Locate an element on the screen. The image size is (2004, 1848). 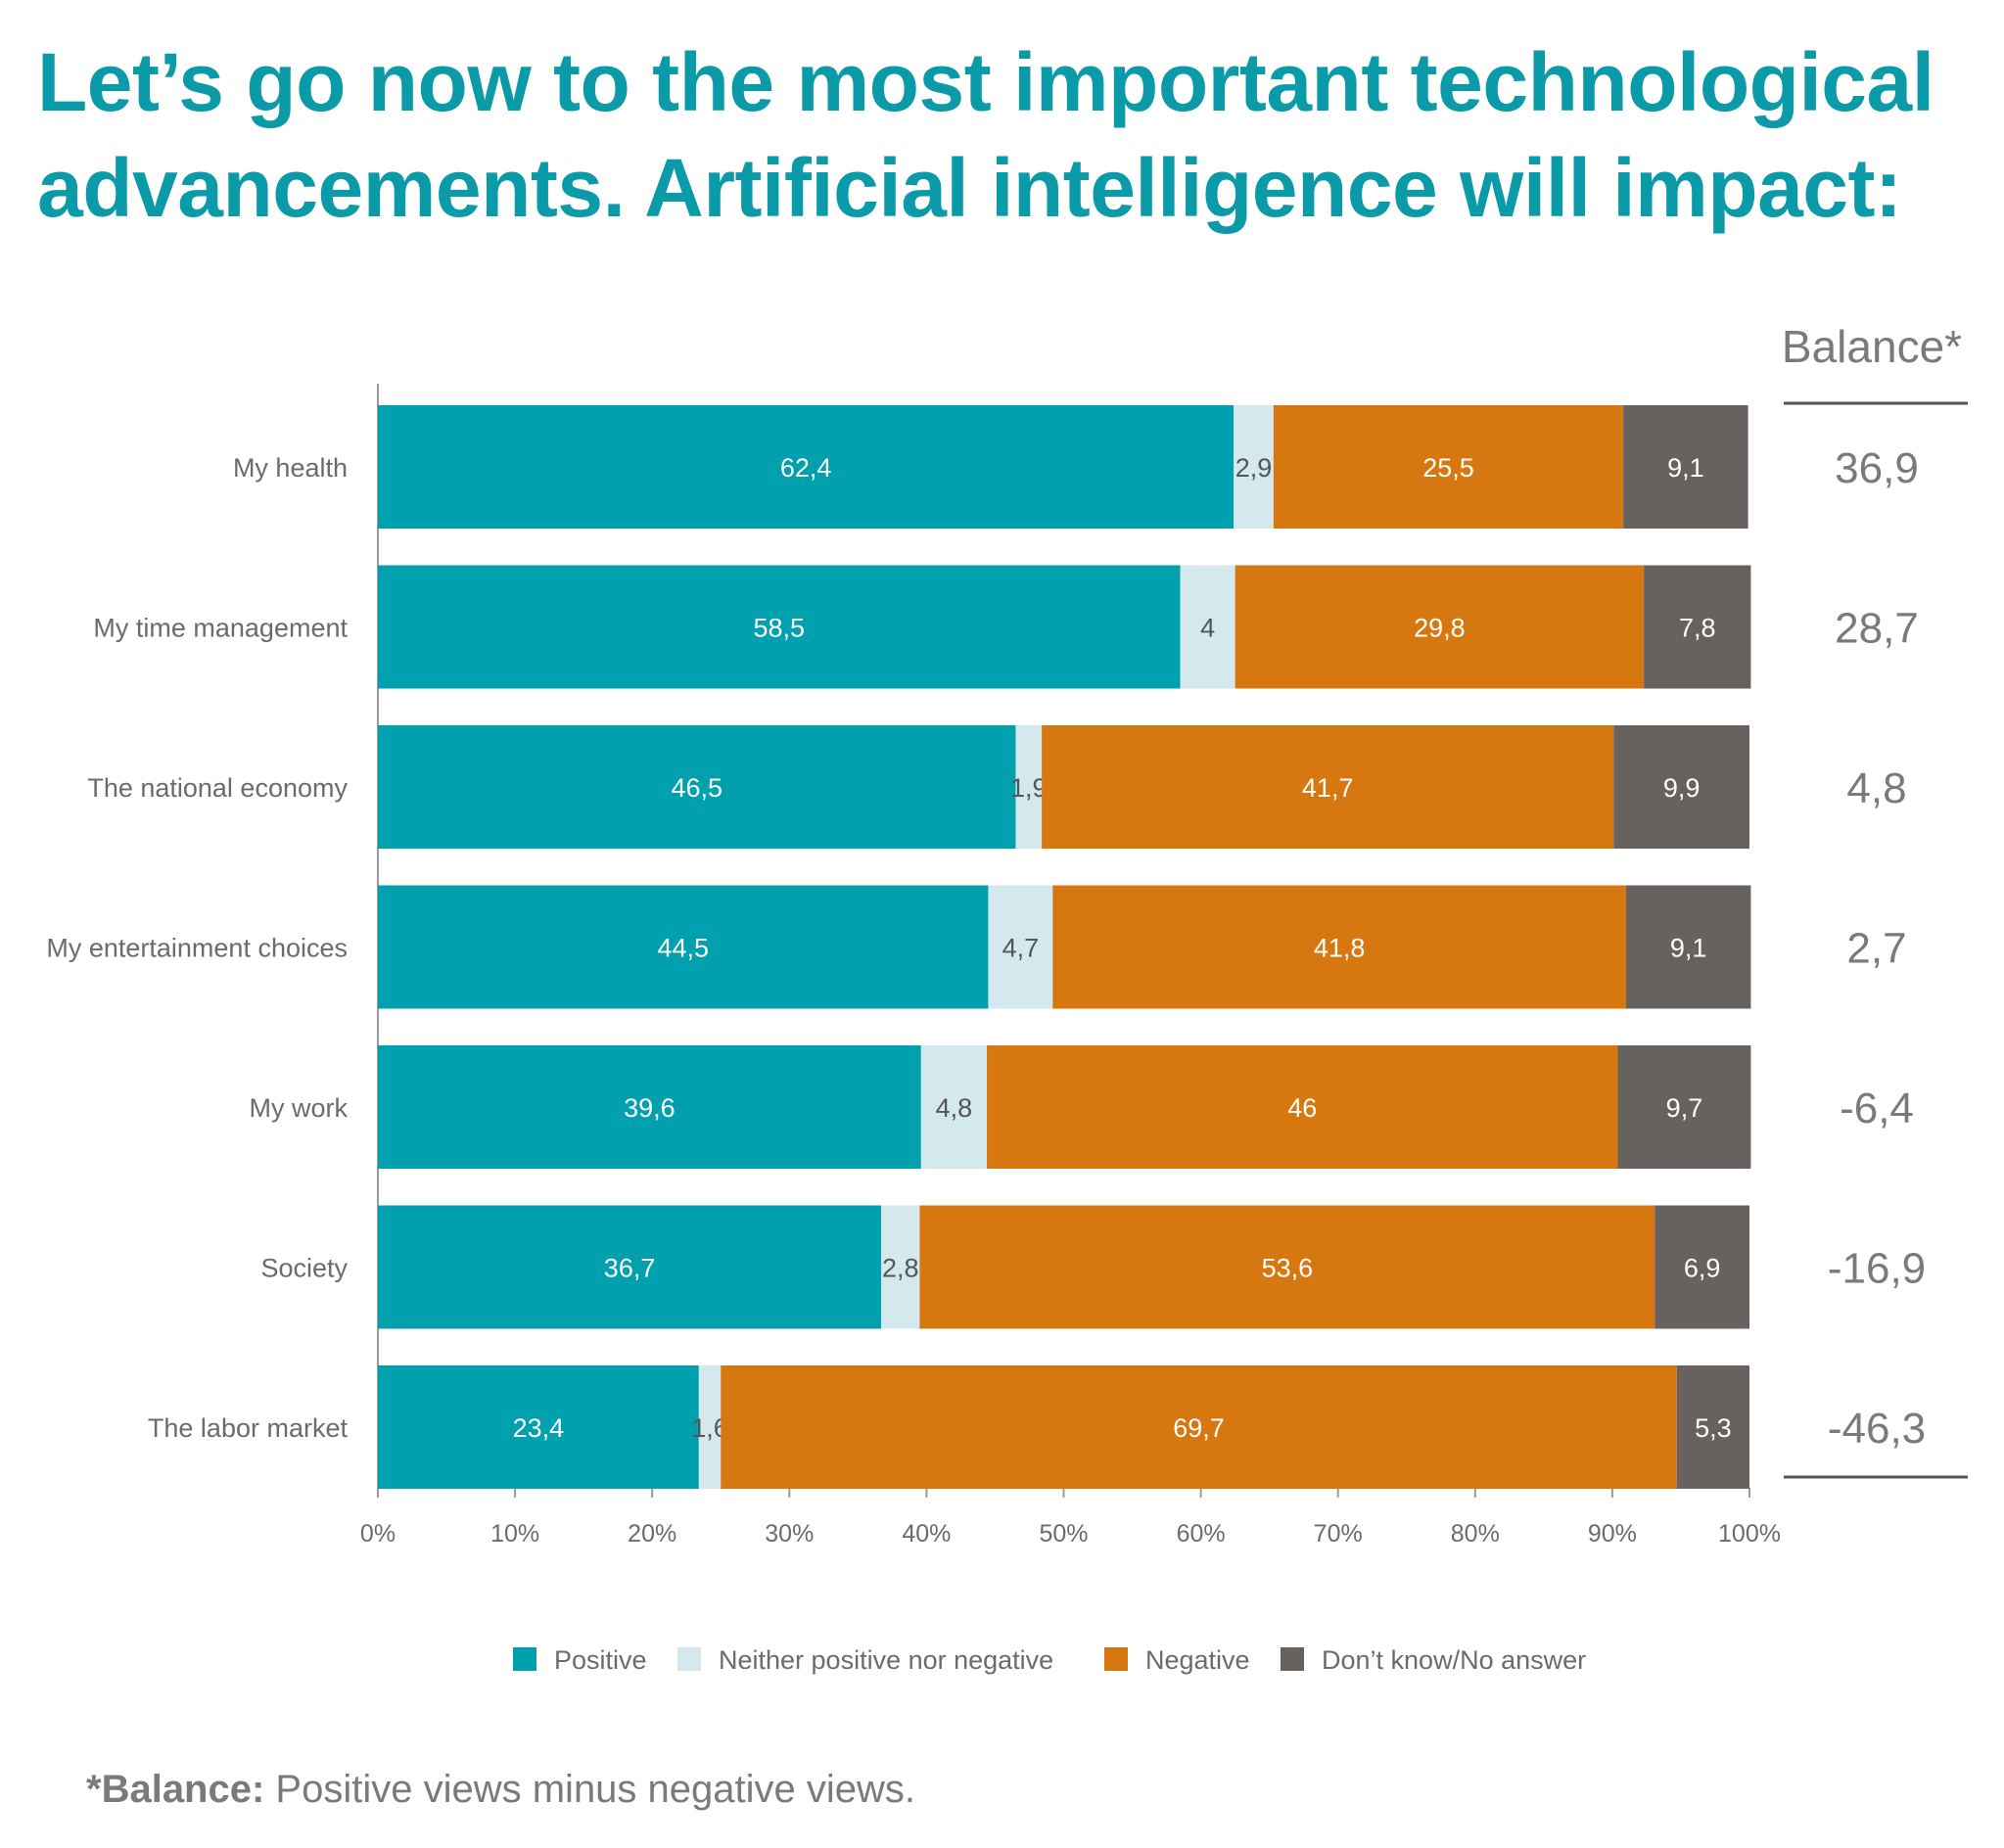
data-label-neither: 4 is located at coordinates (1207, 628).